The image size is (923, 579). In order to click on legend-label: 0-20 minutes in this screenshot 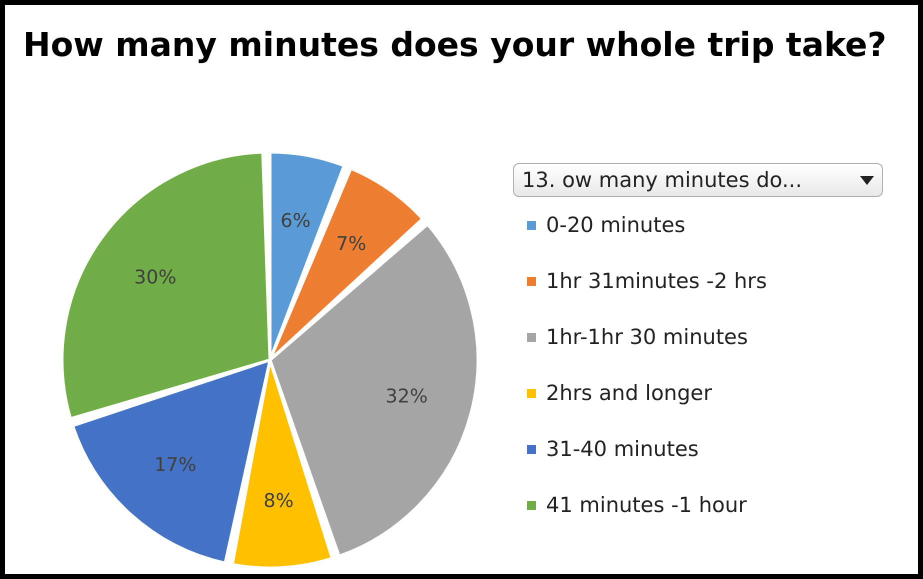, I will do `click(616, 225)`.